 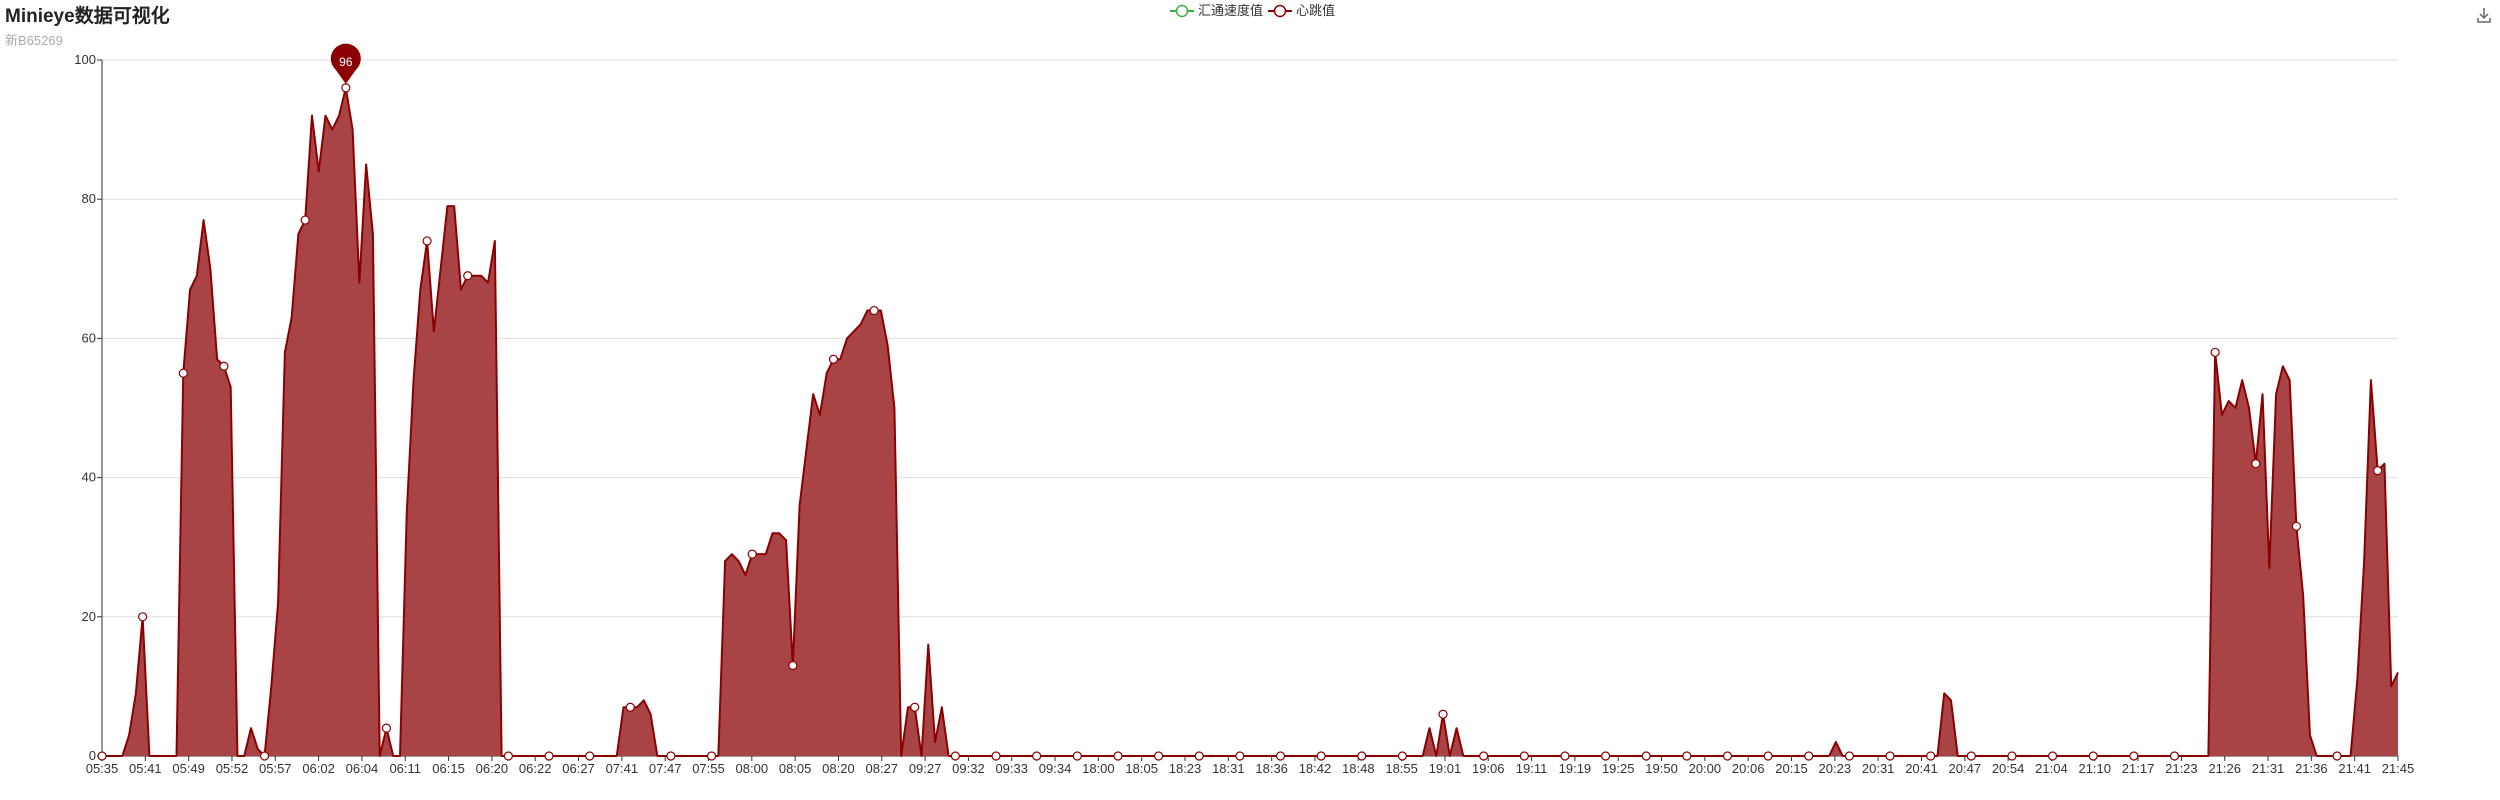 What do you see at coordinates (89, 198) in the screenshot?
I see `y-tick-label: 80` at bounding box center [89, 198].